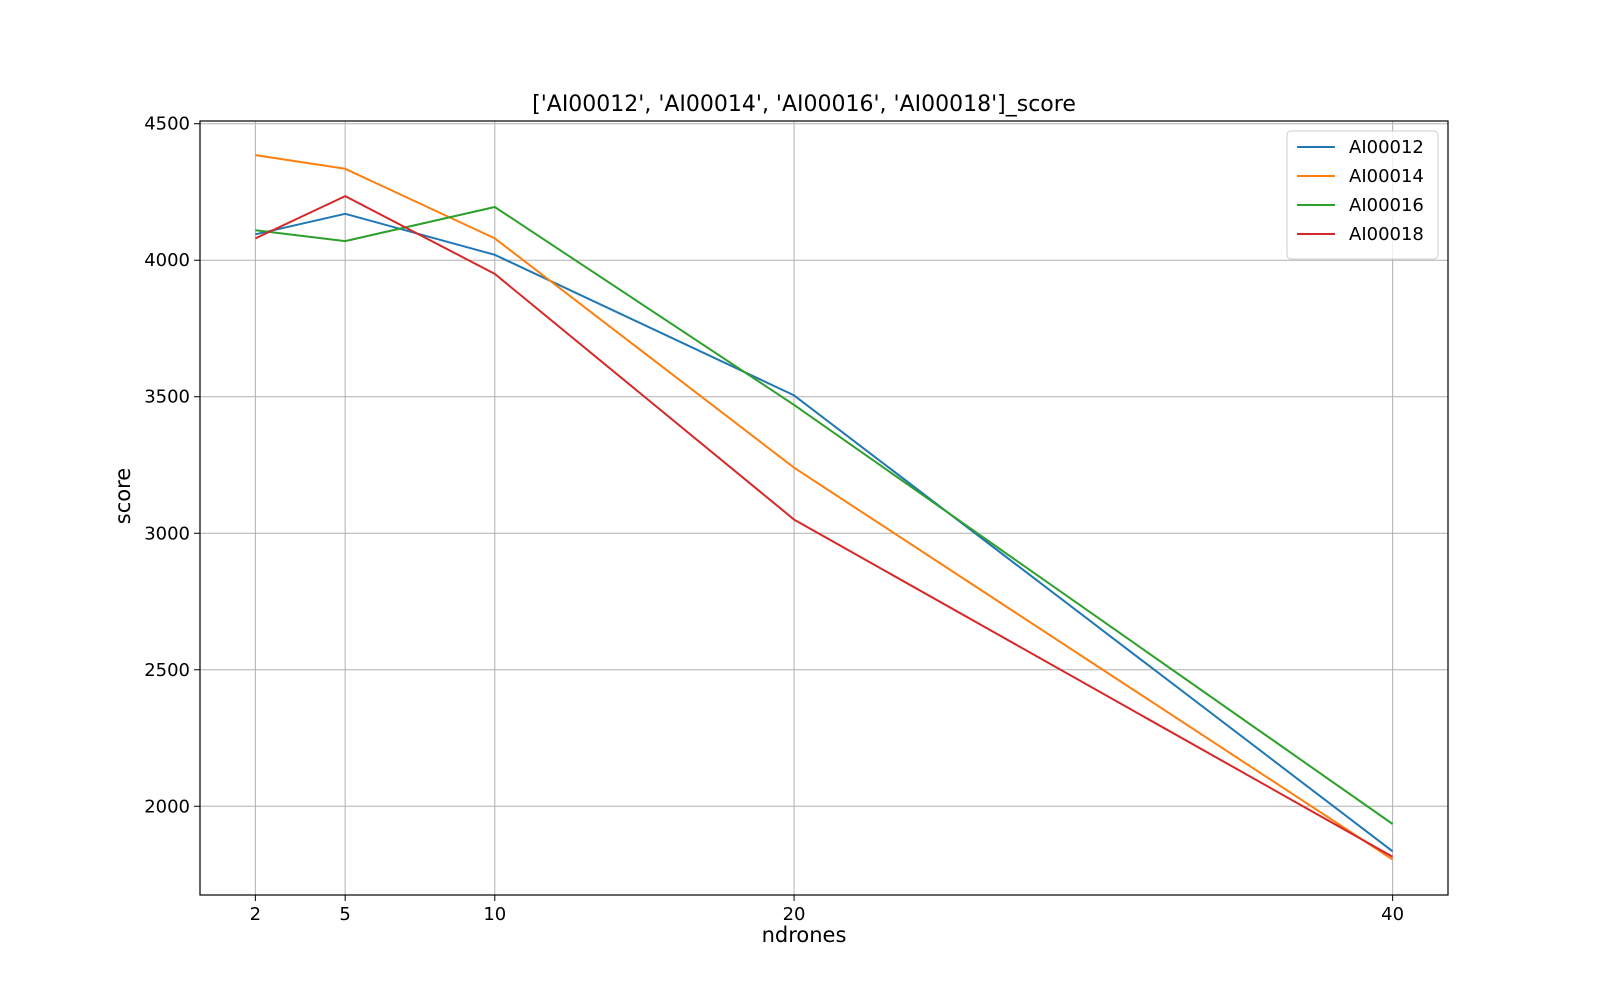  I want to click on x-tick-label: 2, so click(255, 914).